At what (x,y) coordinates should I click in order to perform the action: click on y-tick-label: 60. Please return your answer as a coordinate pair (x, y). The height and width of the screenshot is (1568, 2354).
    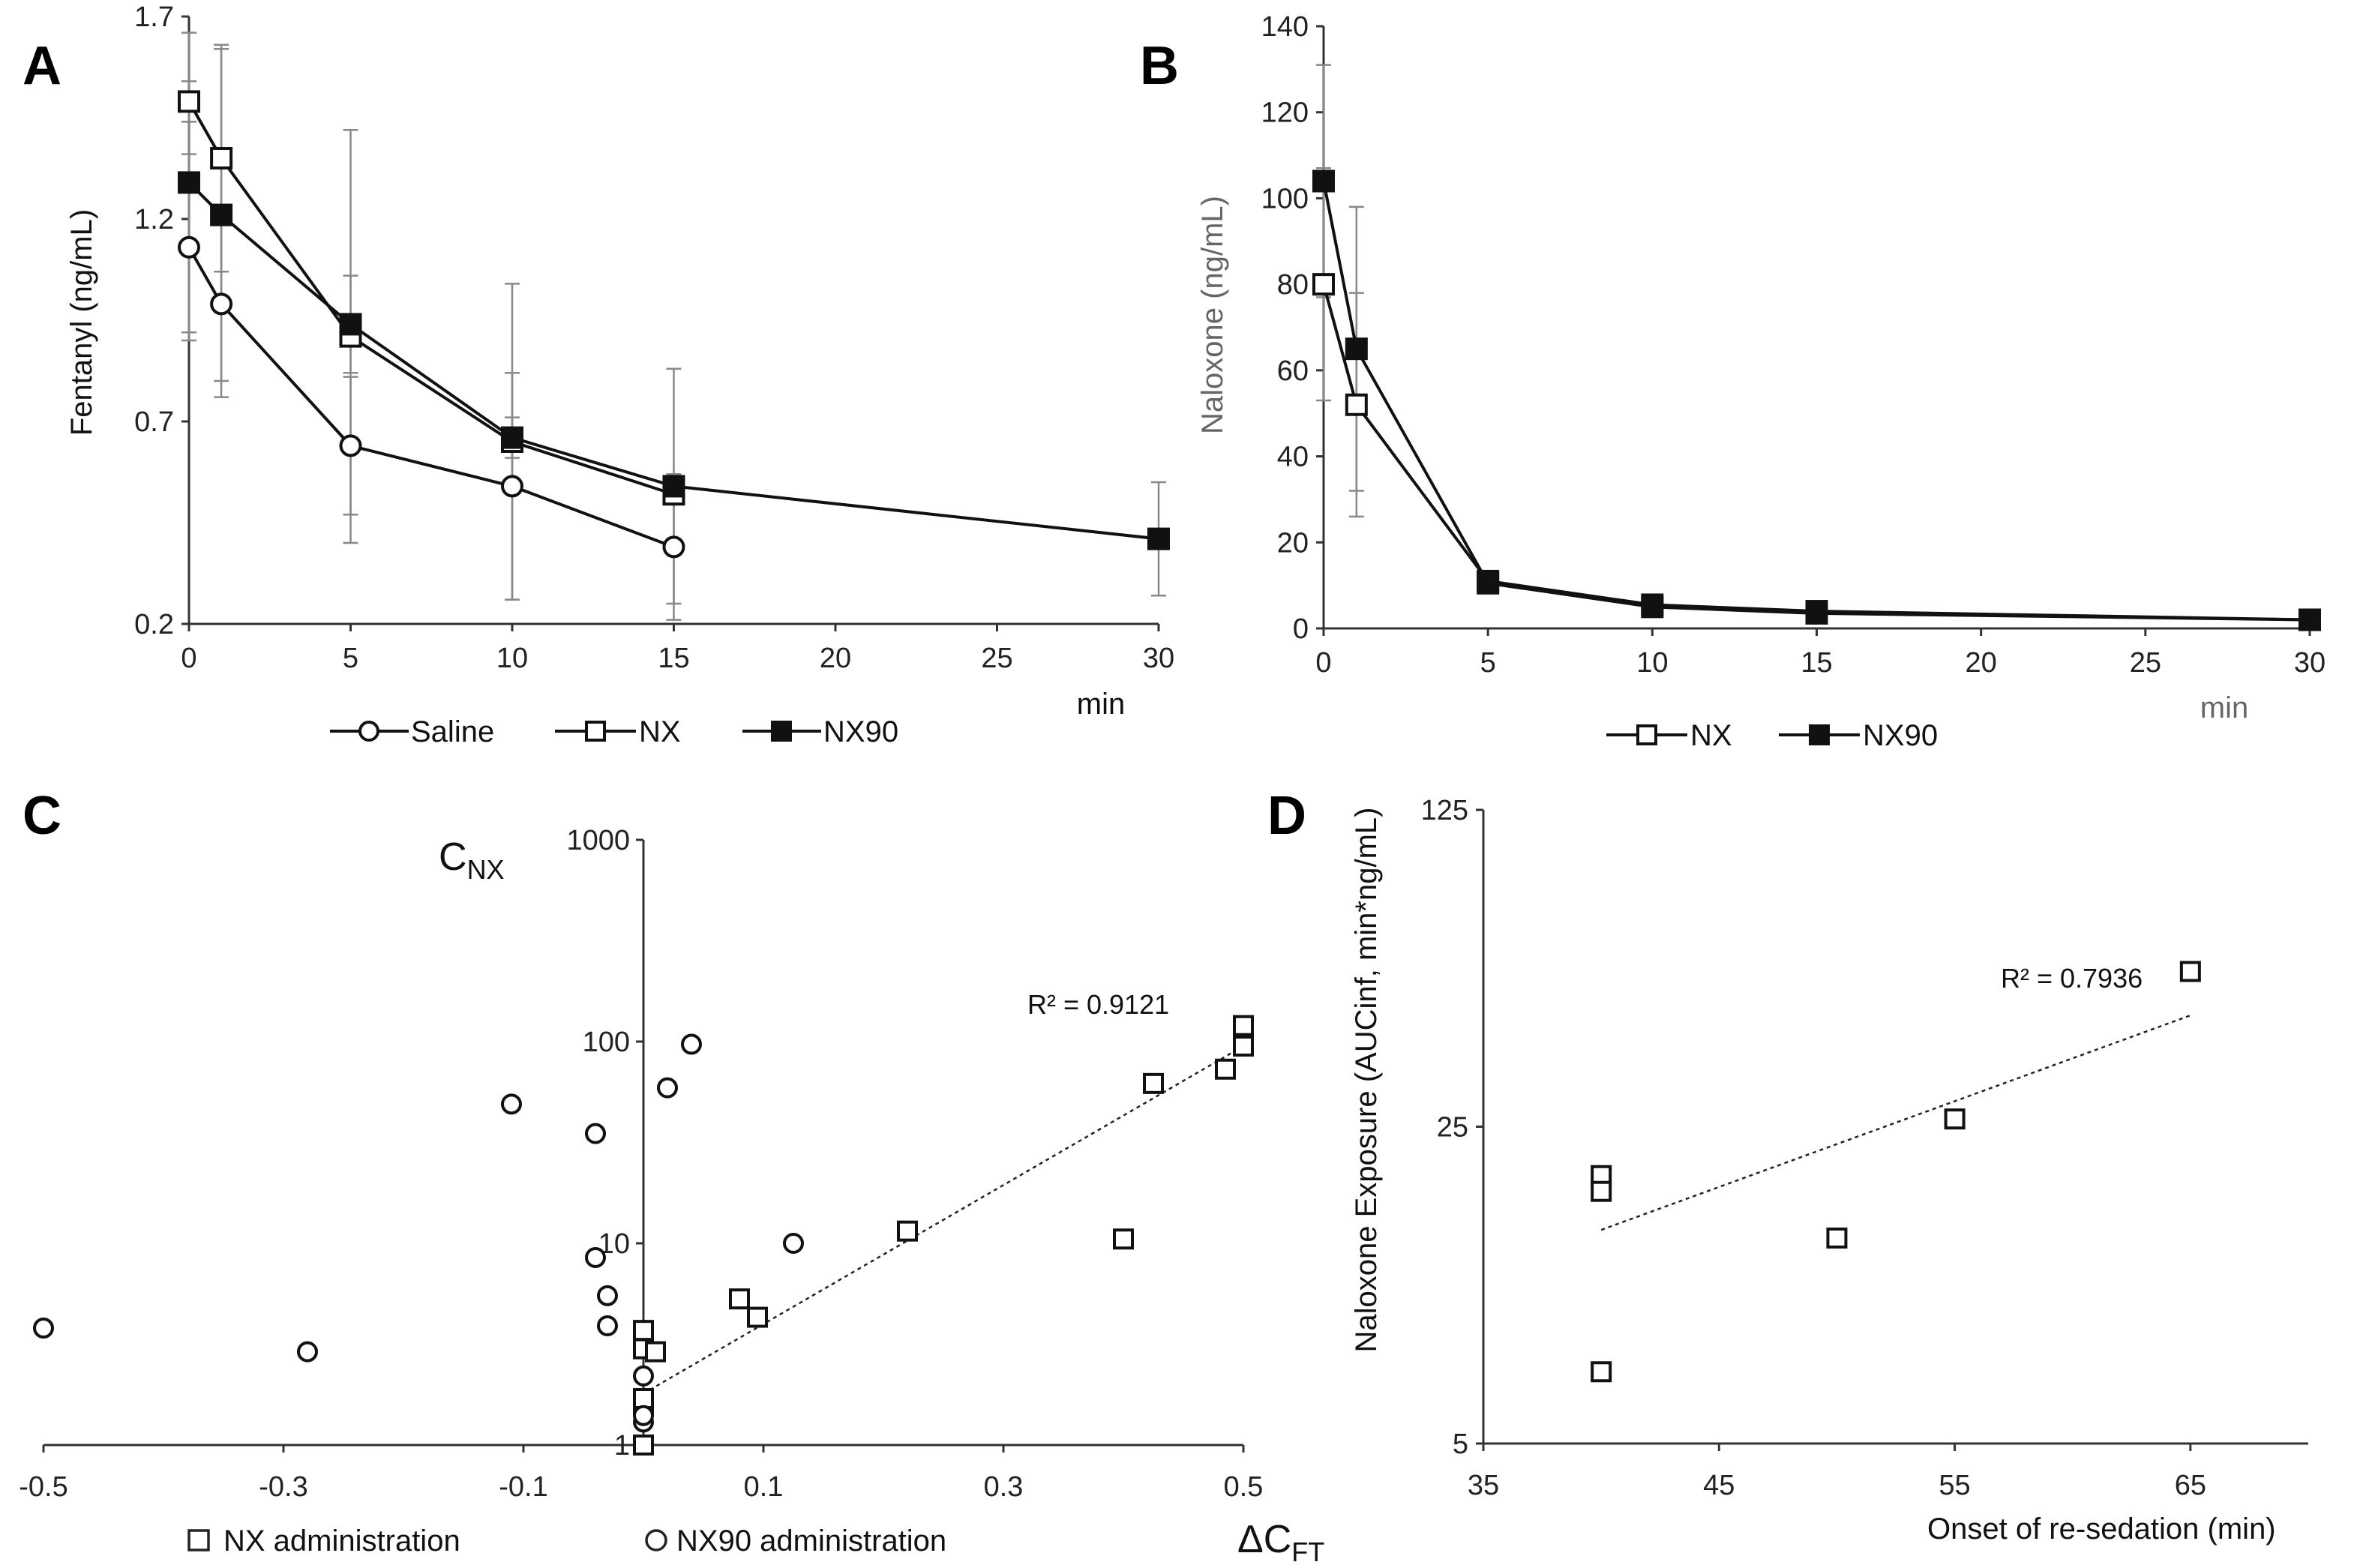
    Looking at the image, I should click on (1293, 371).